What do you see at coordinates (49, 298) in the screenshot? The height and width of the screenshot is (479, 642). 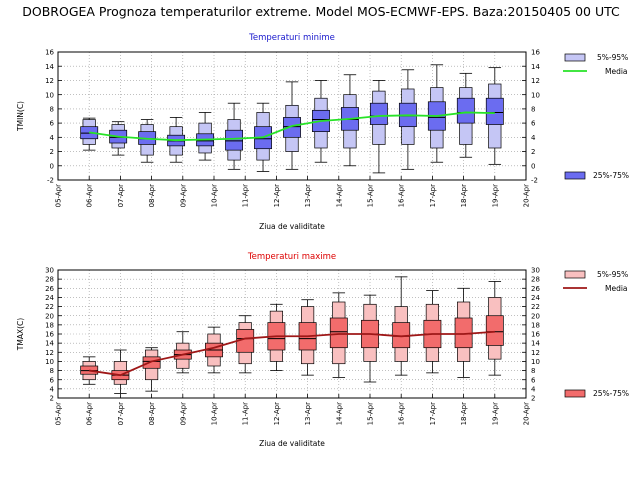 I see `tmax-ytick-label-left: 24` at bounding box center [49, 298].